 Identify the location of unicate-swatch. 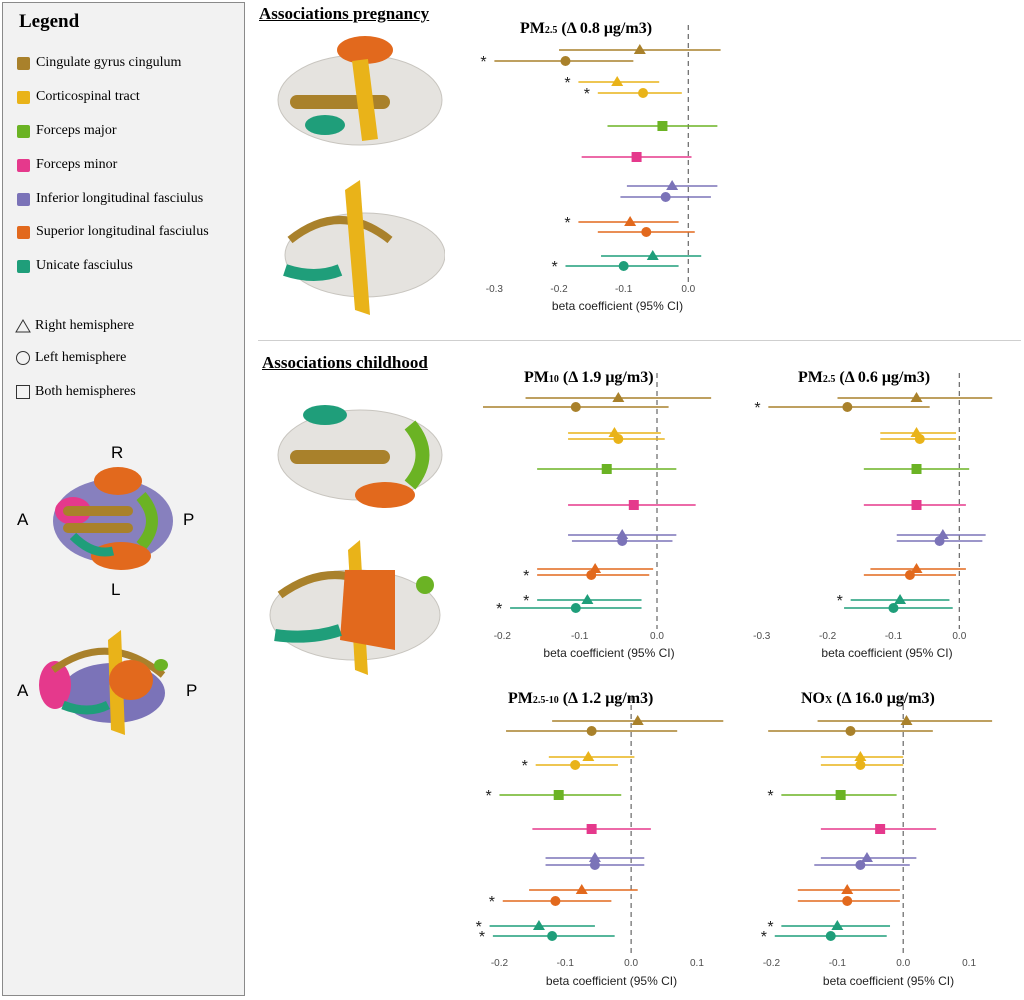
(23, 266).